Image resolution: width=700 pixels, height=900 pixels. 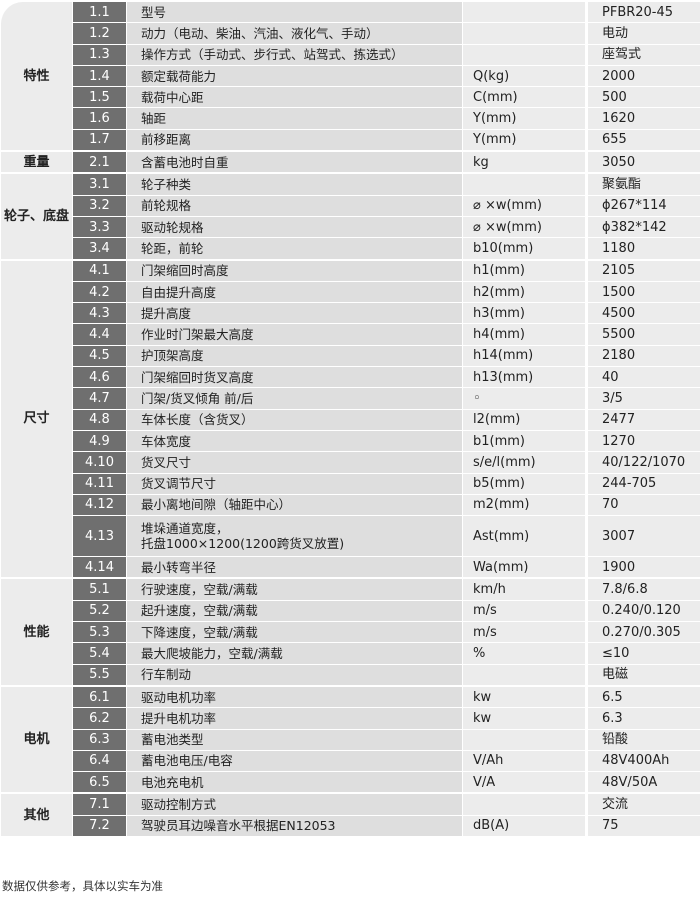 I want to click on spec-unit: b1(mm), so click(x=524, y=441).